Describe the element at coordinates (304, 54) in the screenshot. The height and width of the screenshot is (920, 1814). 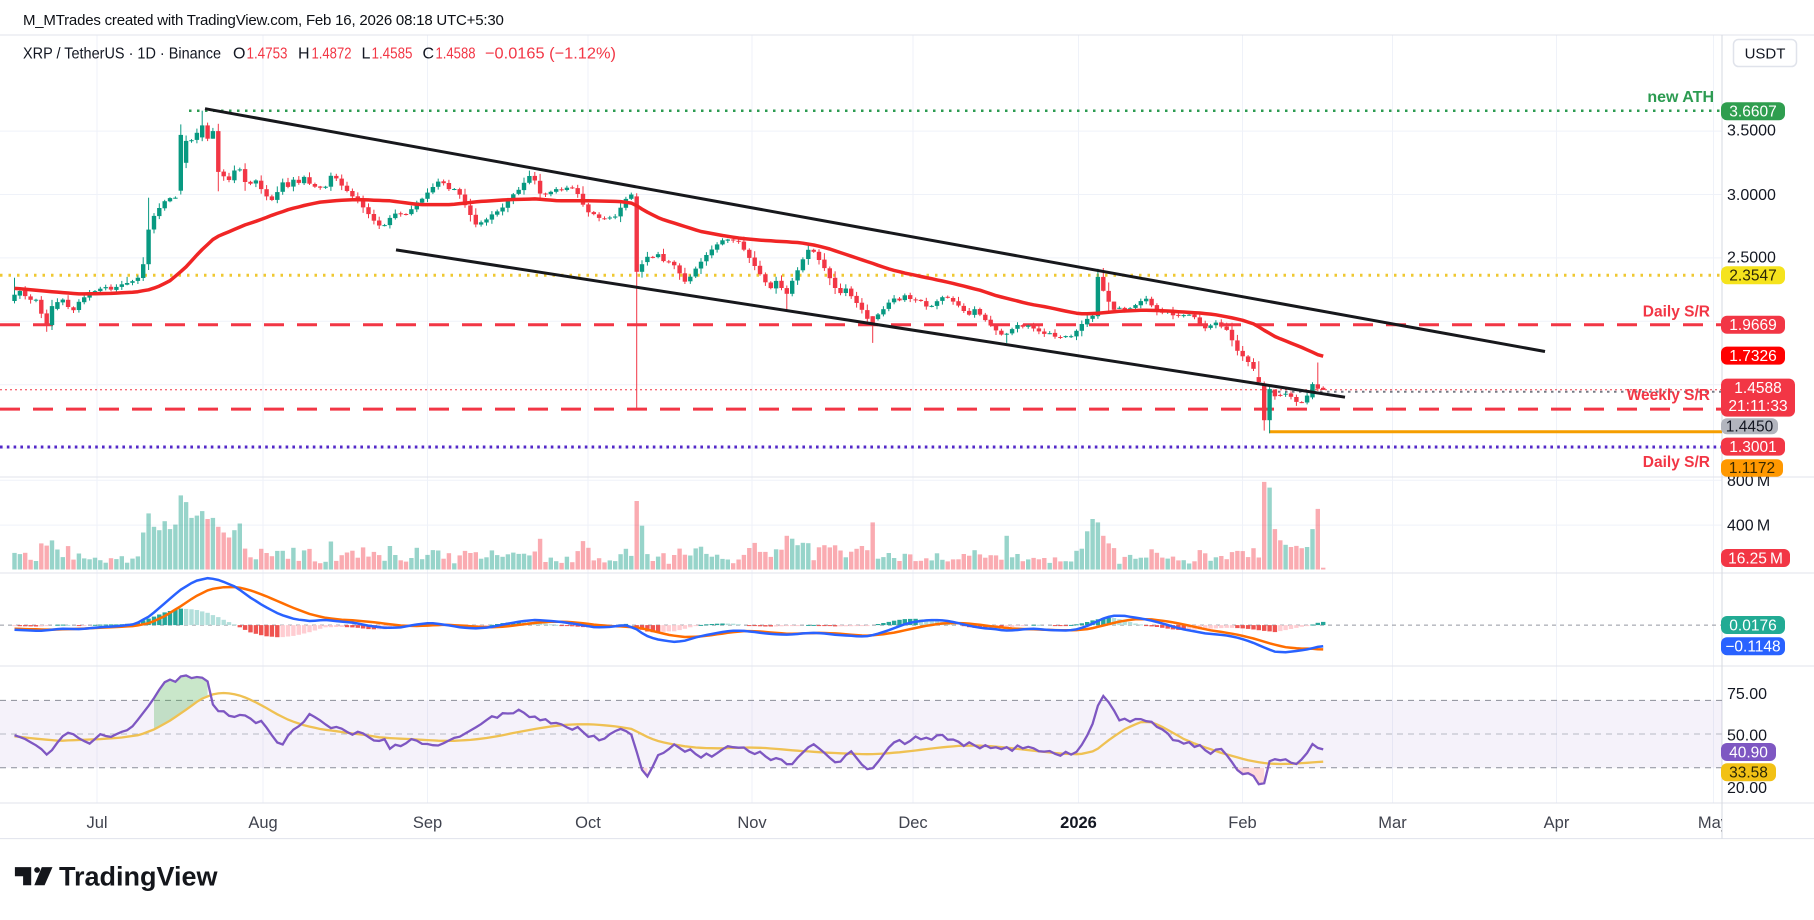
I see `svg-text: H` at that location.